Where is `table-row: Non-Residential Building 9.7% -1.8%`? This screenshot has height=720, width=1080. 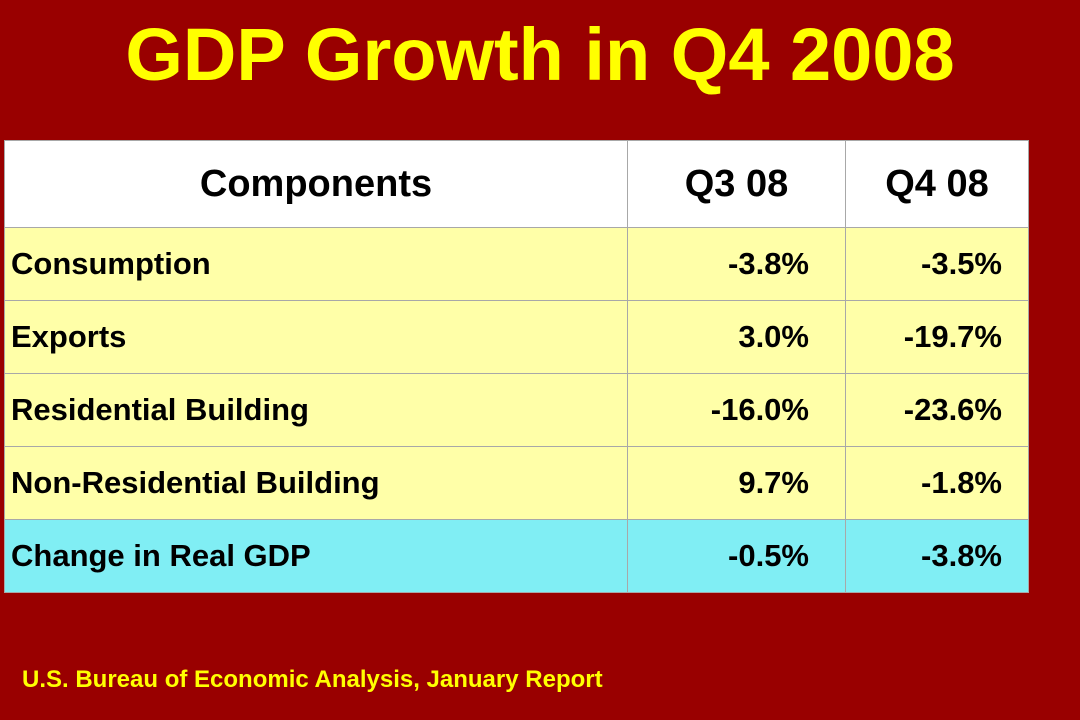
table-row: Non-Residential Building 9.7% -1.8% is located at coordinates (516, 483).